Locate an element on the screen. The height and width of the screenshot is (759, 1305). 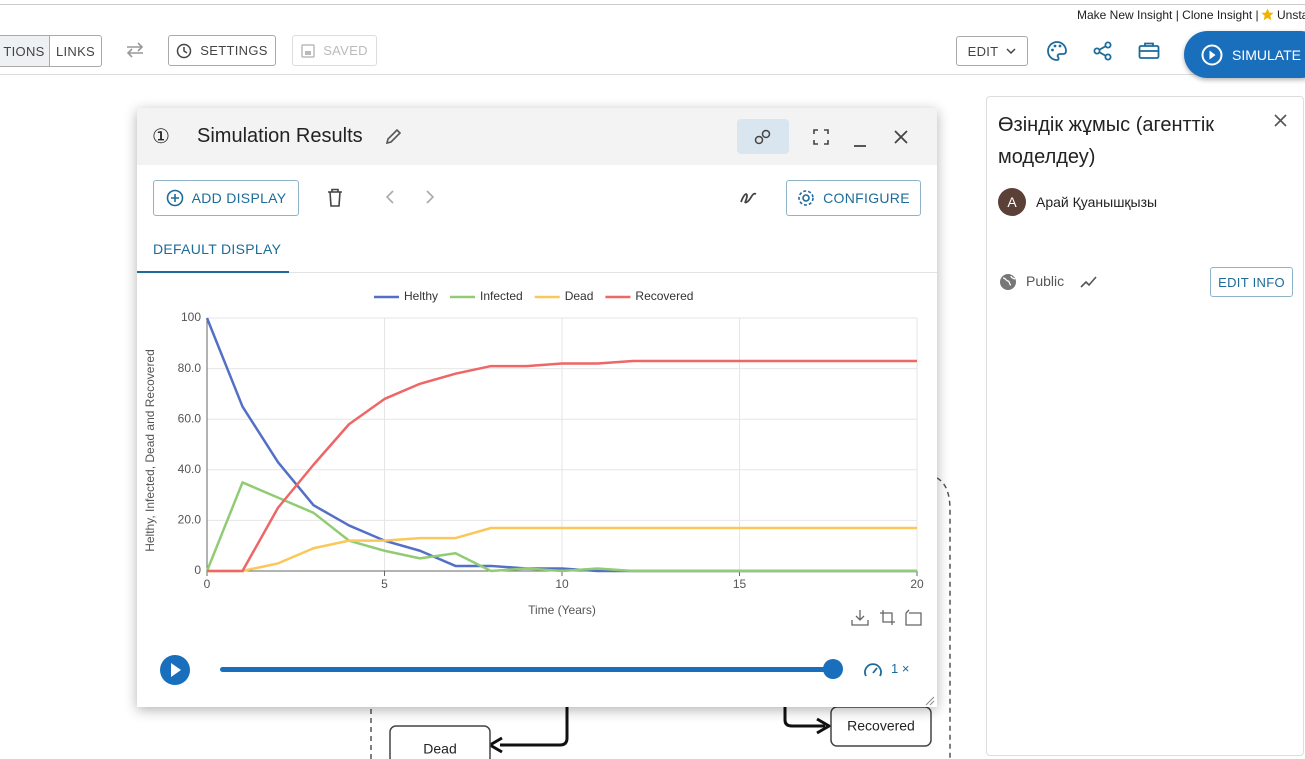
clock-icon is located at coordinates (184, 50).